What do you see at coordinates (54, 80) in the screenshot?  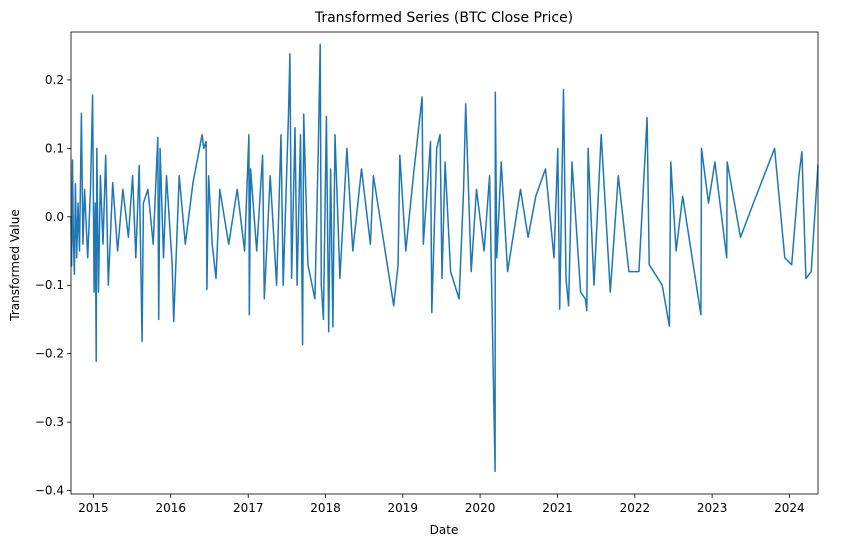 I see `y-tick-label: 0.2` at bounding box center [54, 80].